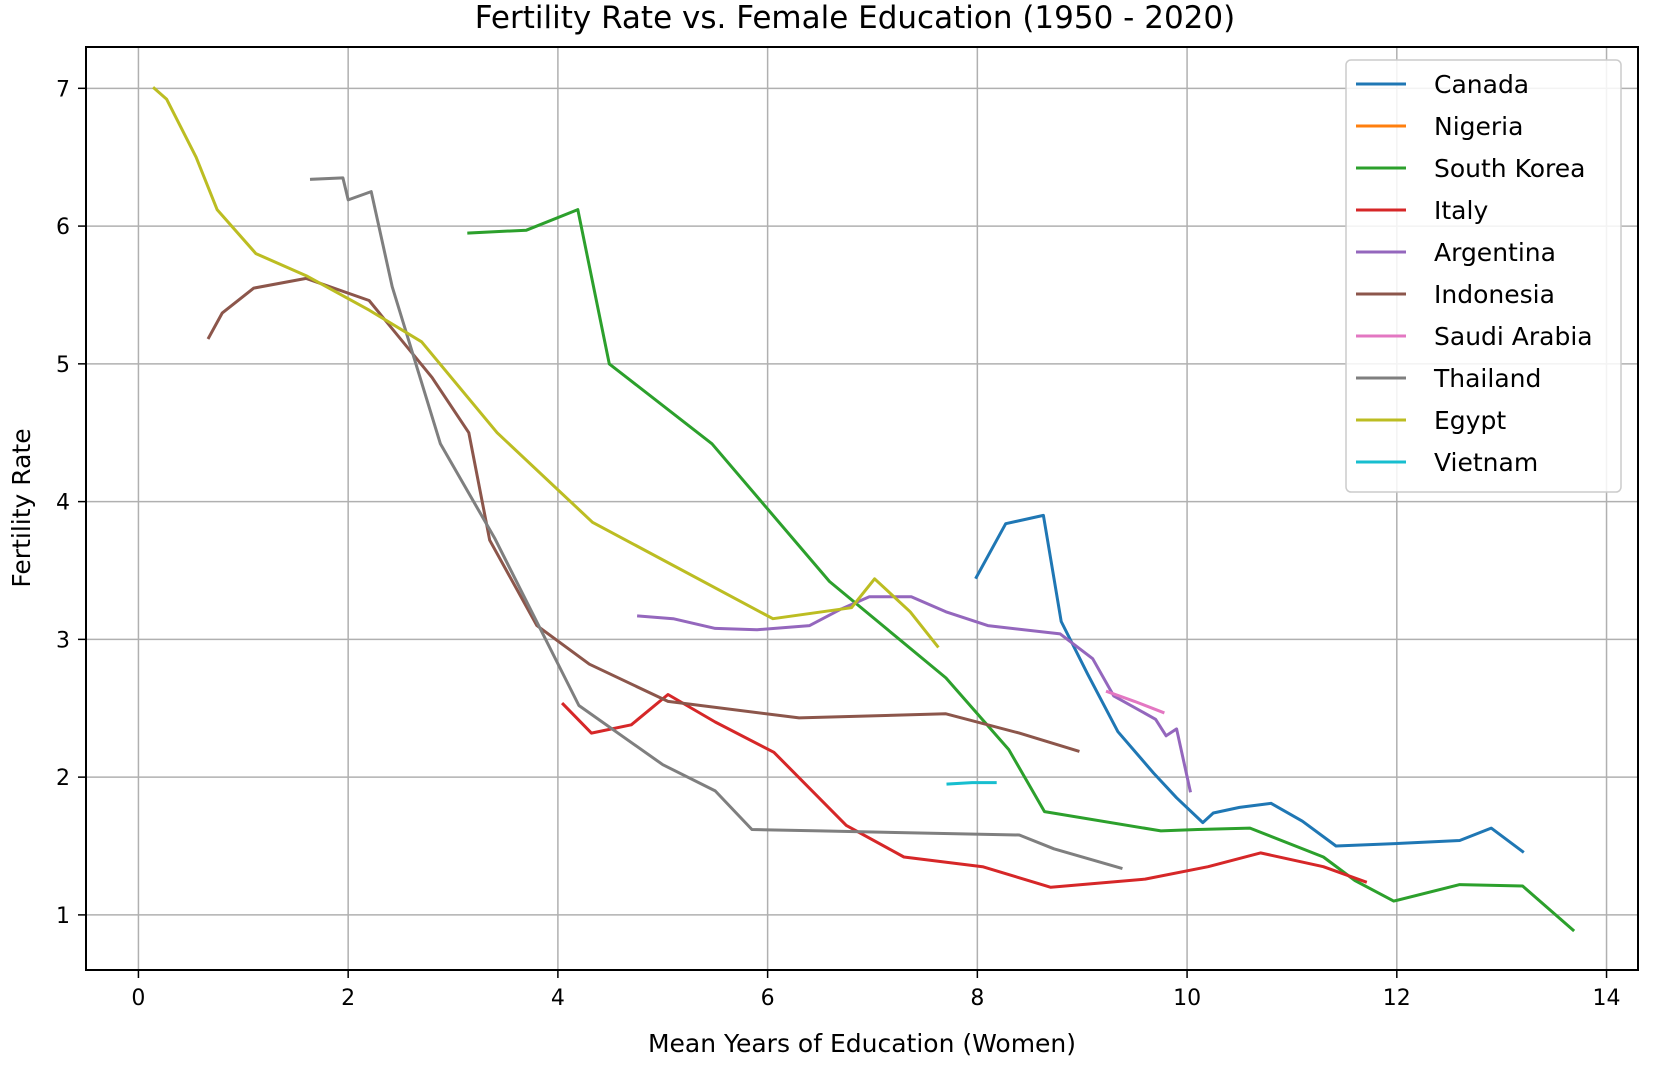 The width and height of the screenshot is (1656, 1078). Describe the element at coordinates (1513, 336) in the screenshot. I see `legend-label: Saudi Arabia` at that location.